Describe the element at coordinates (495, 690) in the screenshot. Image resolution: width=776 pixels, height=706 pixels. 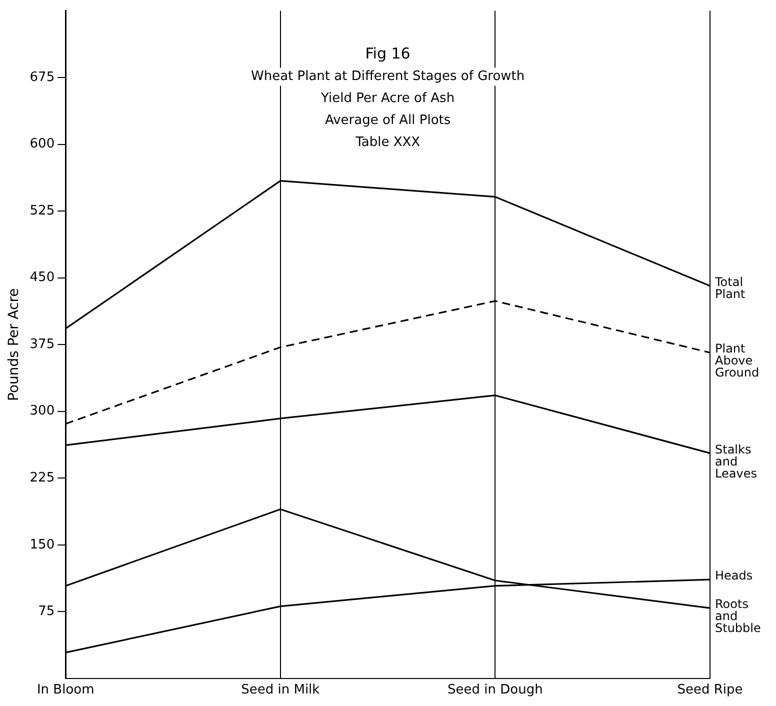
I see `x-tick-label: Seed in Dough` at that location.